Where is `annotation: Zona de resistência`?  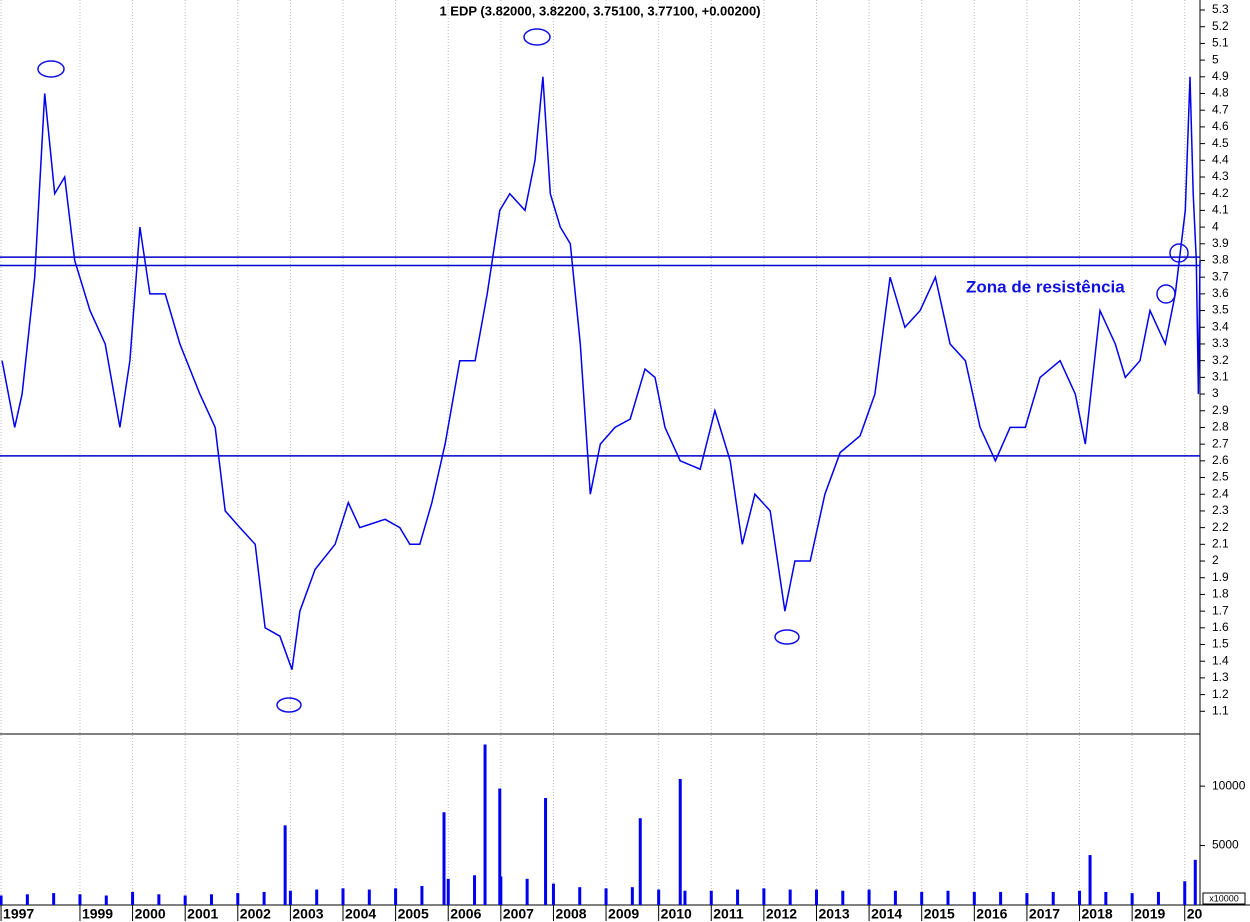 annotation: Zona de resistência is located at coordinates (1045, 286).